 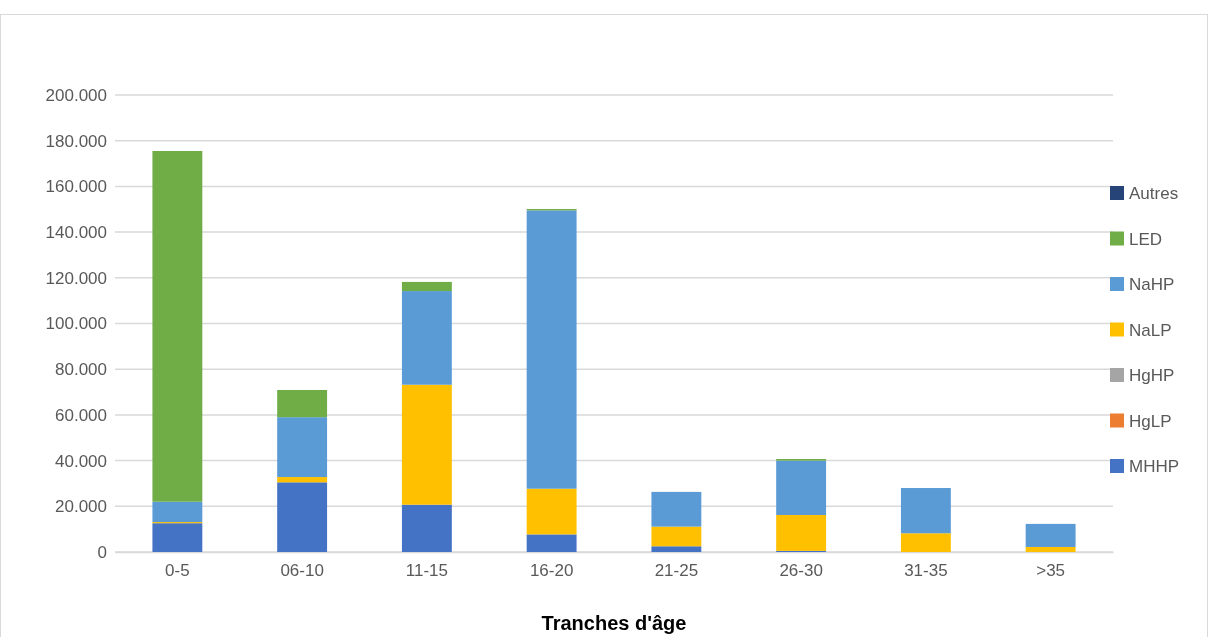 I want to click on x-tick-label: 26-30, so click(x=801, y=571).